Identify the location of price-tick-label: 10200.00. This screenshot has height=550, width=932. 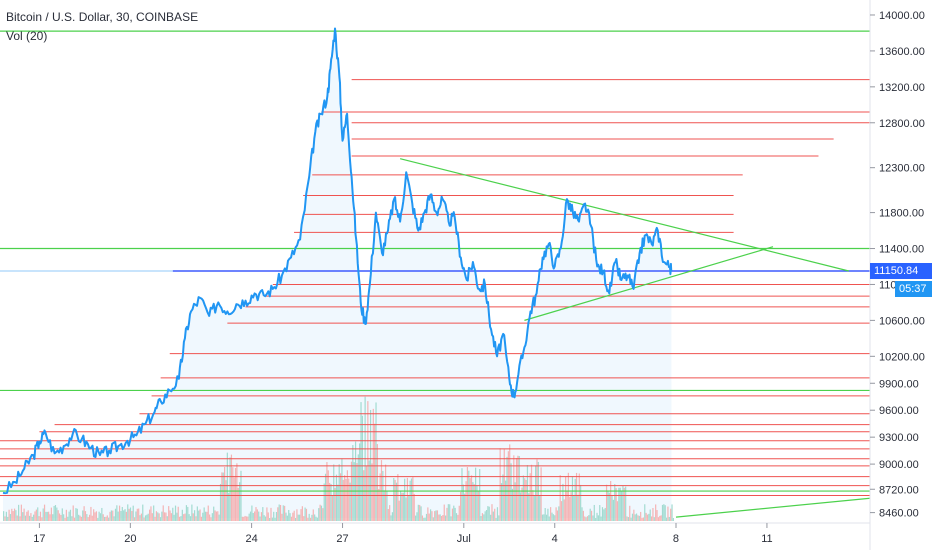
(902, 357).